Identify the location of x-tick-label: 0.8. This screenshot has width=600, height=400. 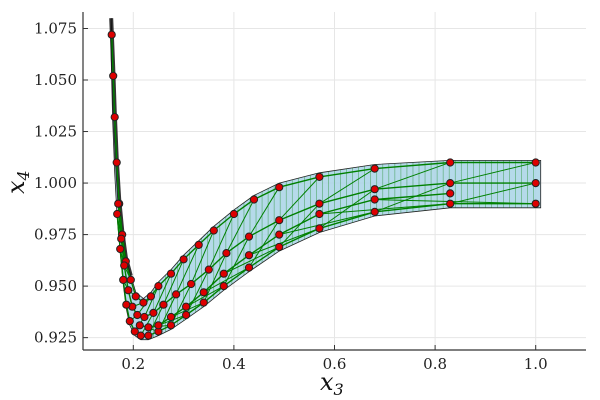
(435, 364).